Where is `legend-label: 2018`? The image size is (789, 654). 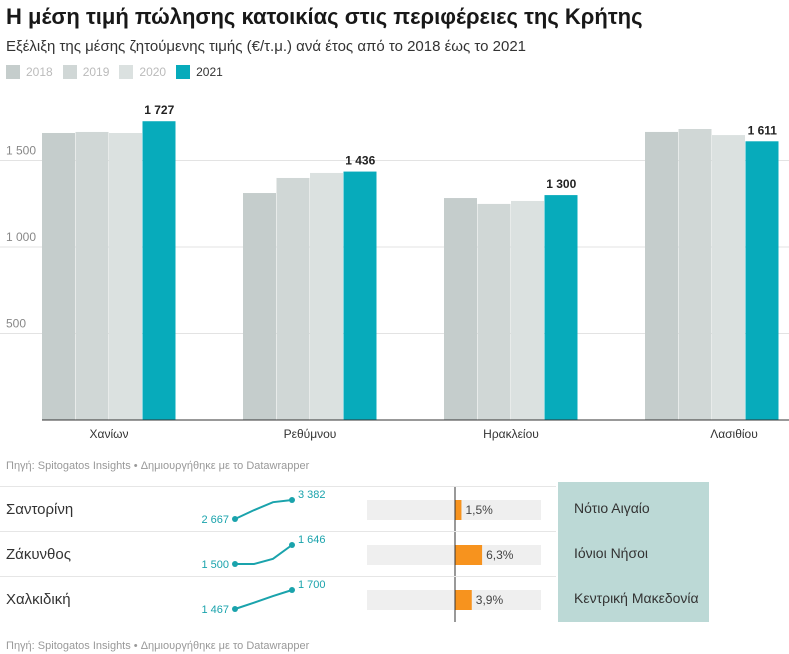 legend-label: 2018 is located at coordinates (39, 72).